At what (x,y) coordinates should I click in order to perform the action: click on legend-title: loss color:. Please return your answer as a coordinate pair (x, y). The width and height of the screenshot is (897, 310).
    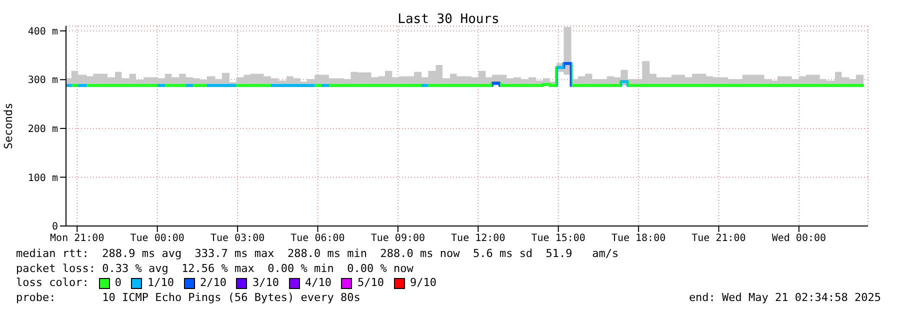
    Looking at the image, I should click on (52, 283).